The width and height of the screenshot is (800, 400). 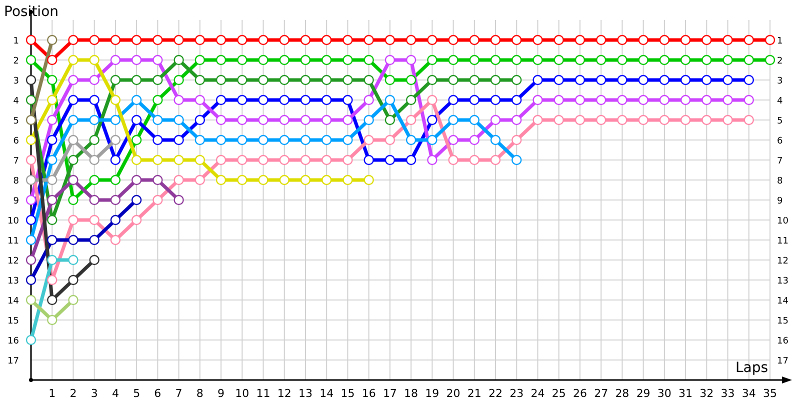 I want to click on y-tick-label: 2, so click(x=16, y=61).